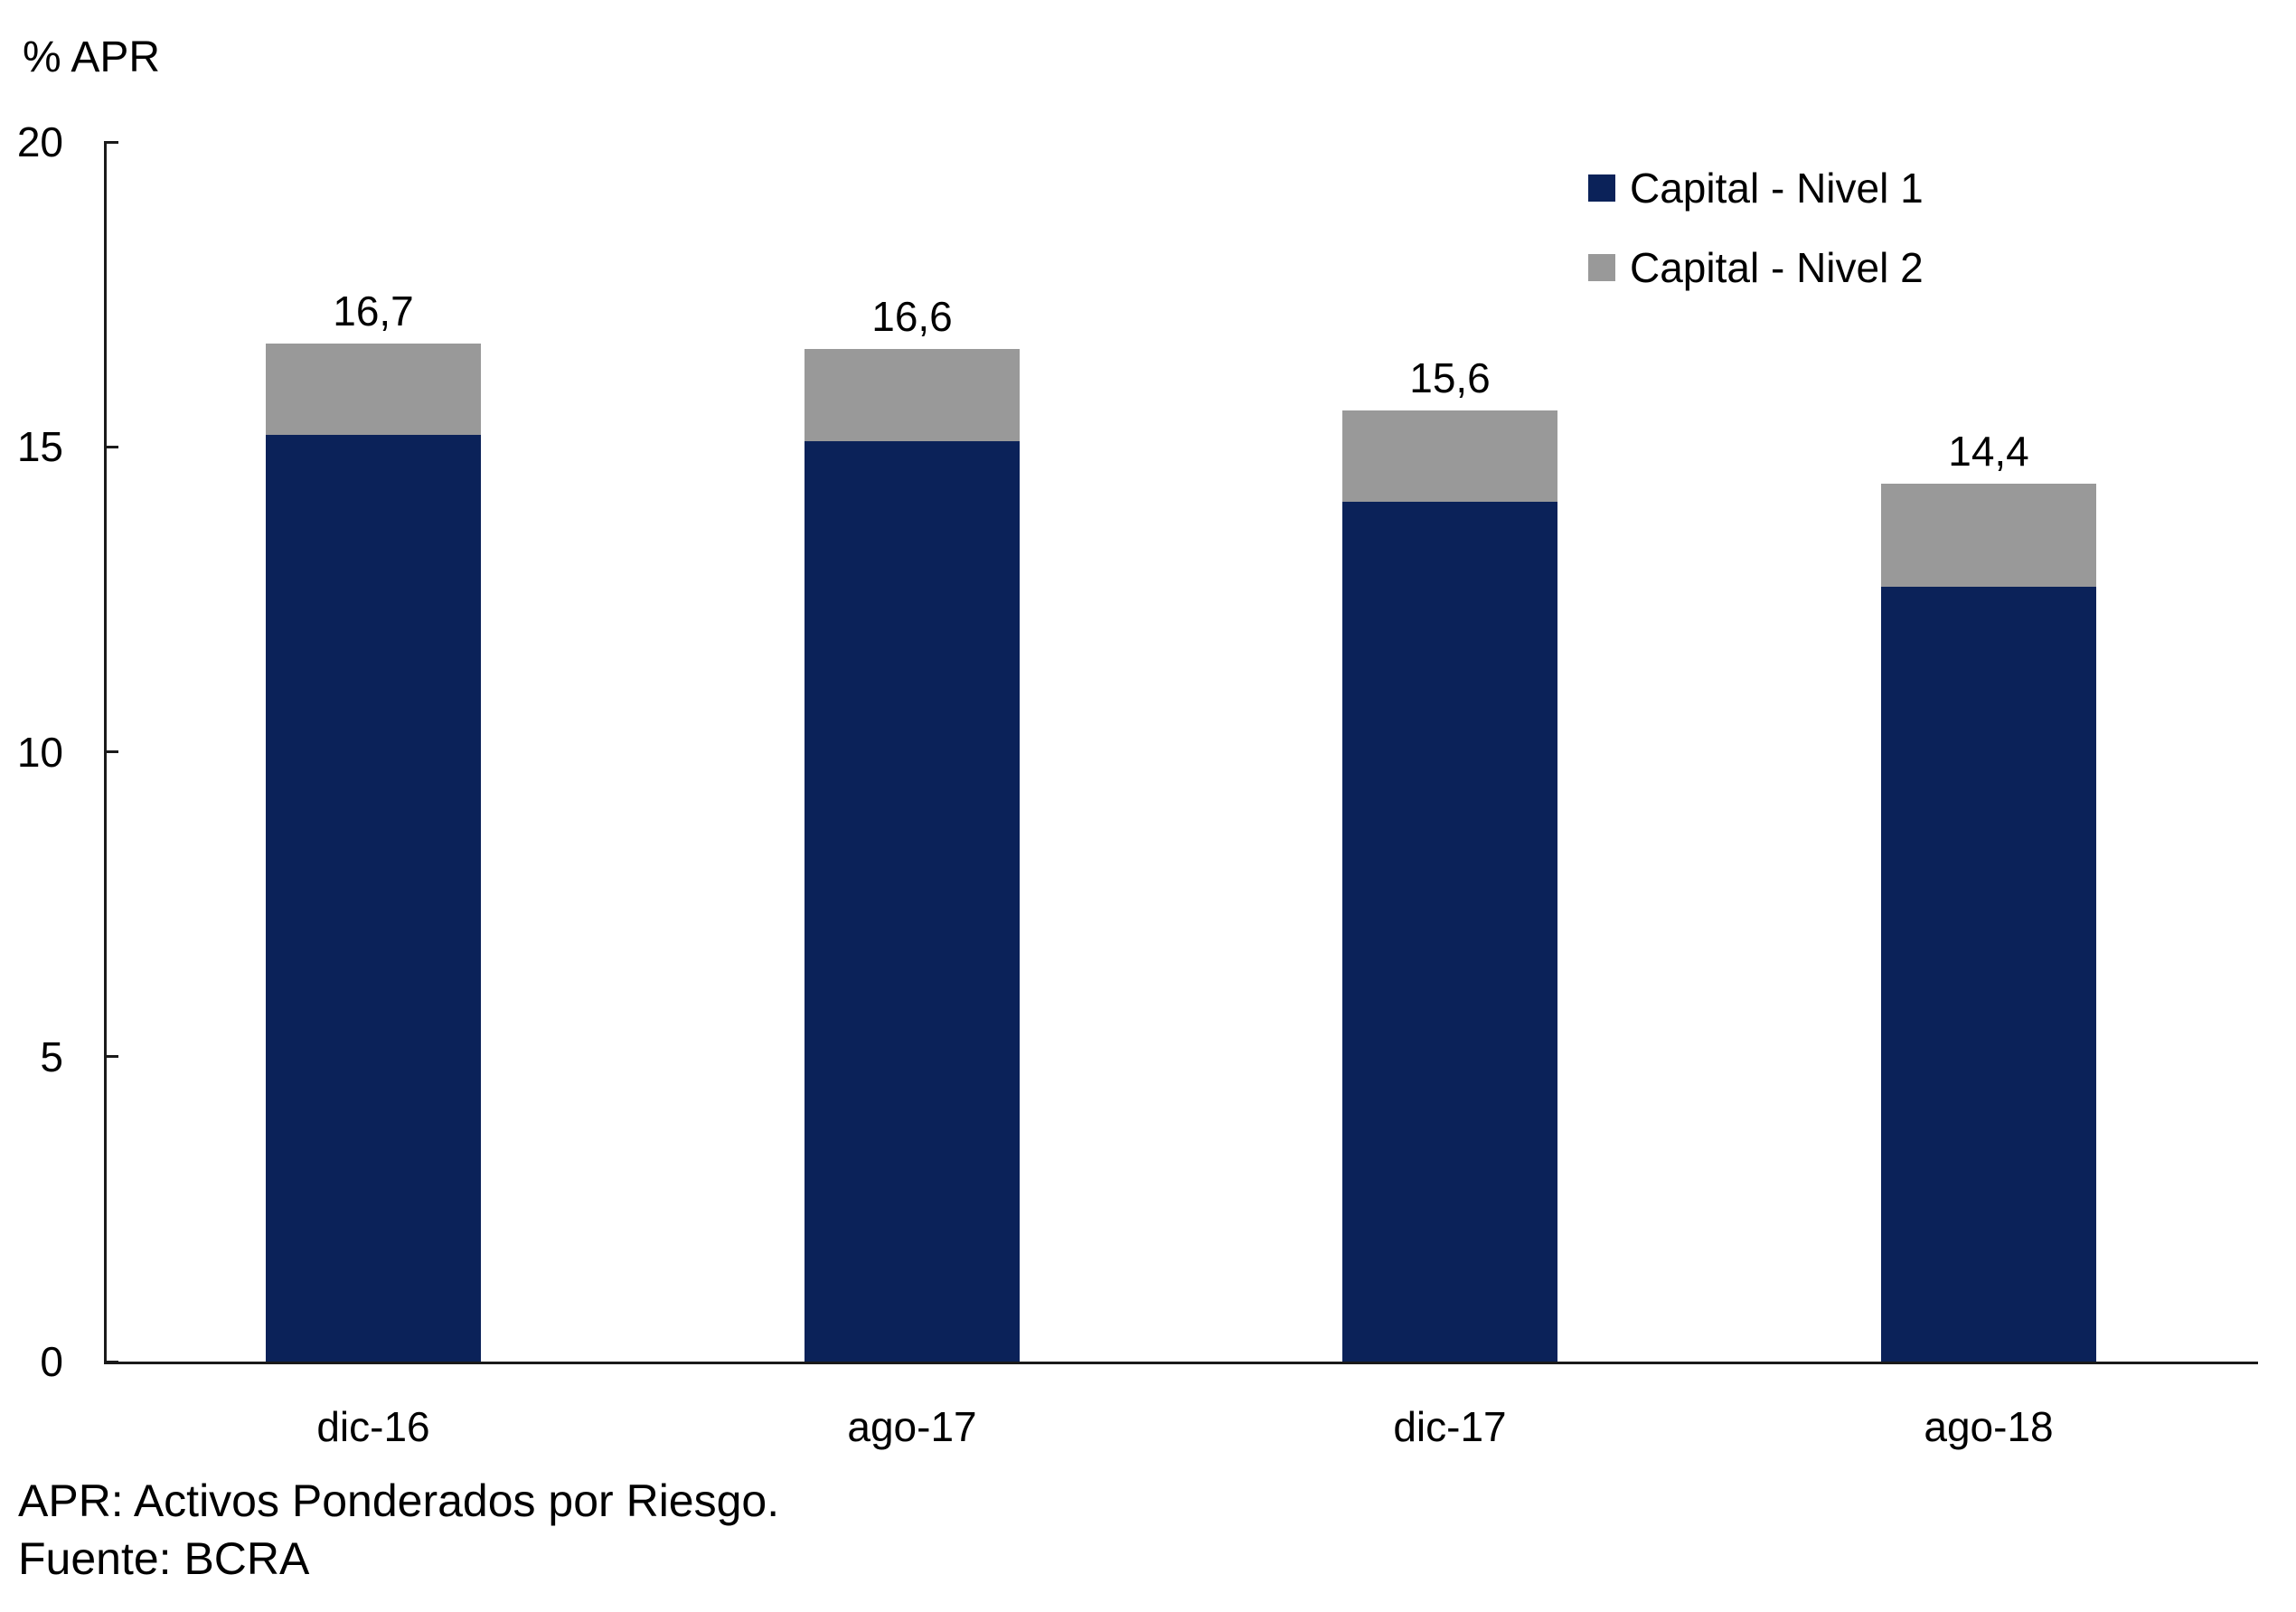 This screenshot has width=2296, height=1612. I want to click on legend-item-nivel-1: Capital - Nivel 1, so click(1756, 188).